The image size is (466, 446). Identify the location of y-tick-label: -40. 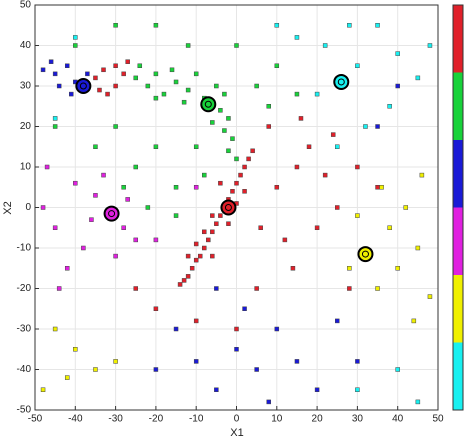
(24, 369).